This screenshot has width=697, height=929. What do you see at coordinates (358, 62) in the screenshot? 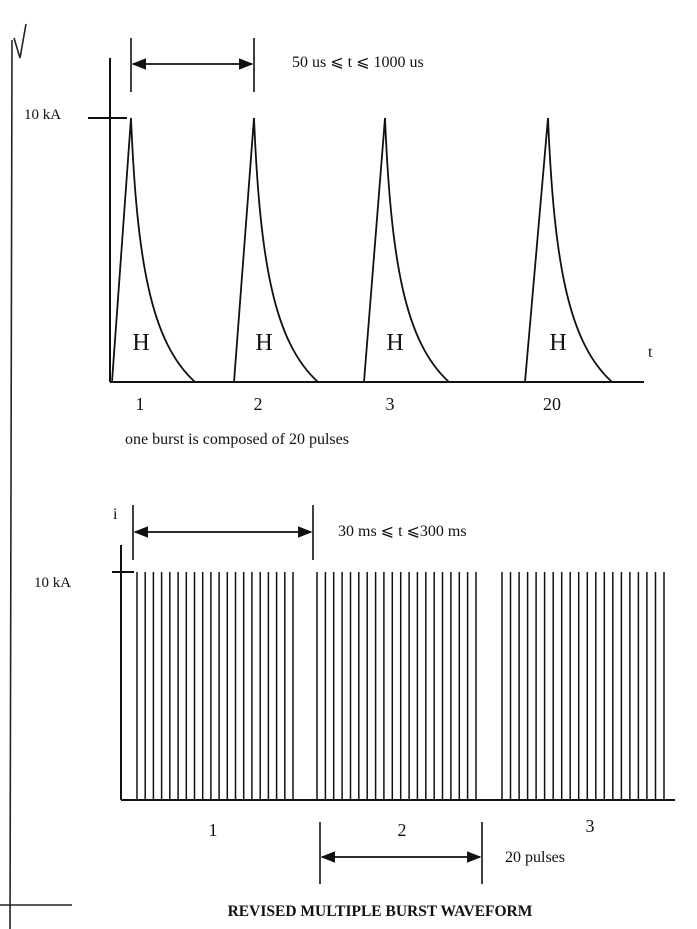
I see `top-period-label: 50 us ⩽ t ⩽ 1000 us` at bounding box center [358, 62].